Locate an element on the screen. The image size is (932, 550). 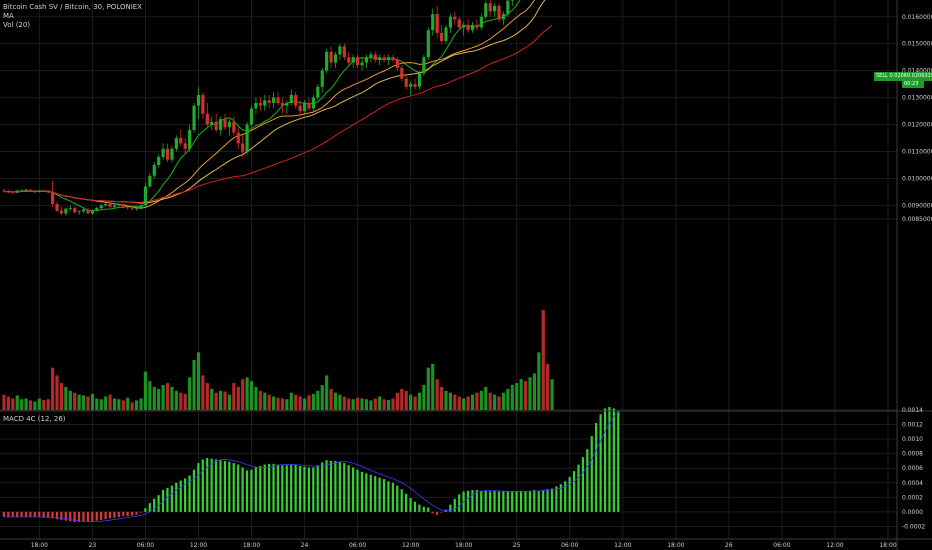
macd-histogram is located at coordinates (311, 464).